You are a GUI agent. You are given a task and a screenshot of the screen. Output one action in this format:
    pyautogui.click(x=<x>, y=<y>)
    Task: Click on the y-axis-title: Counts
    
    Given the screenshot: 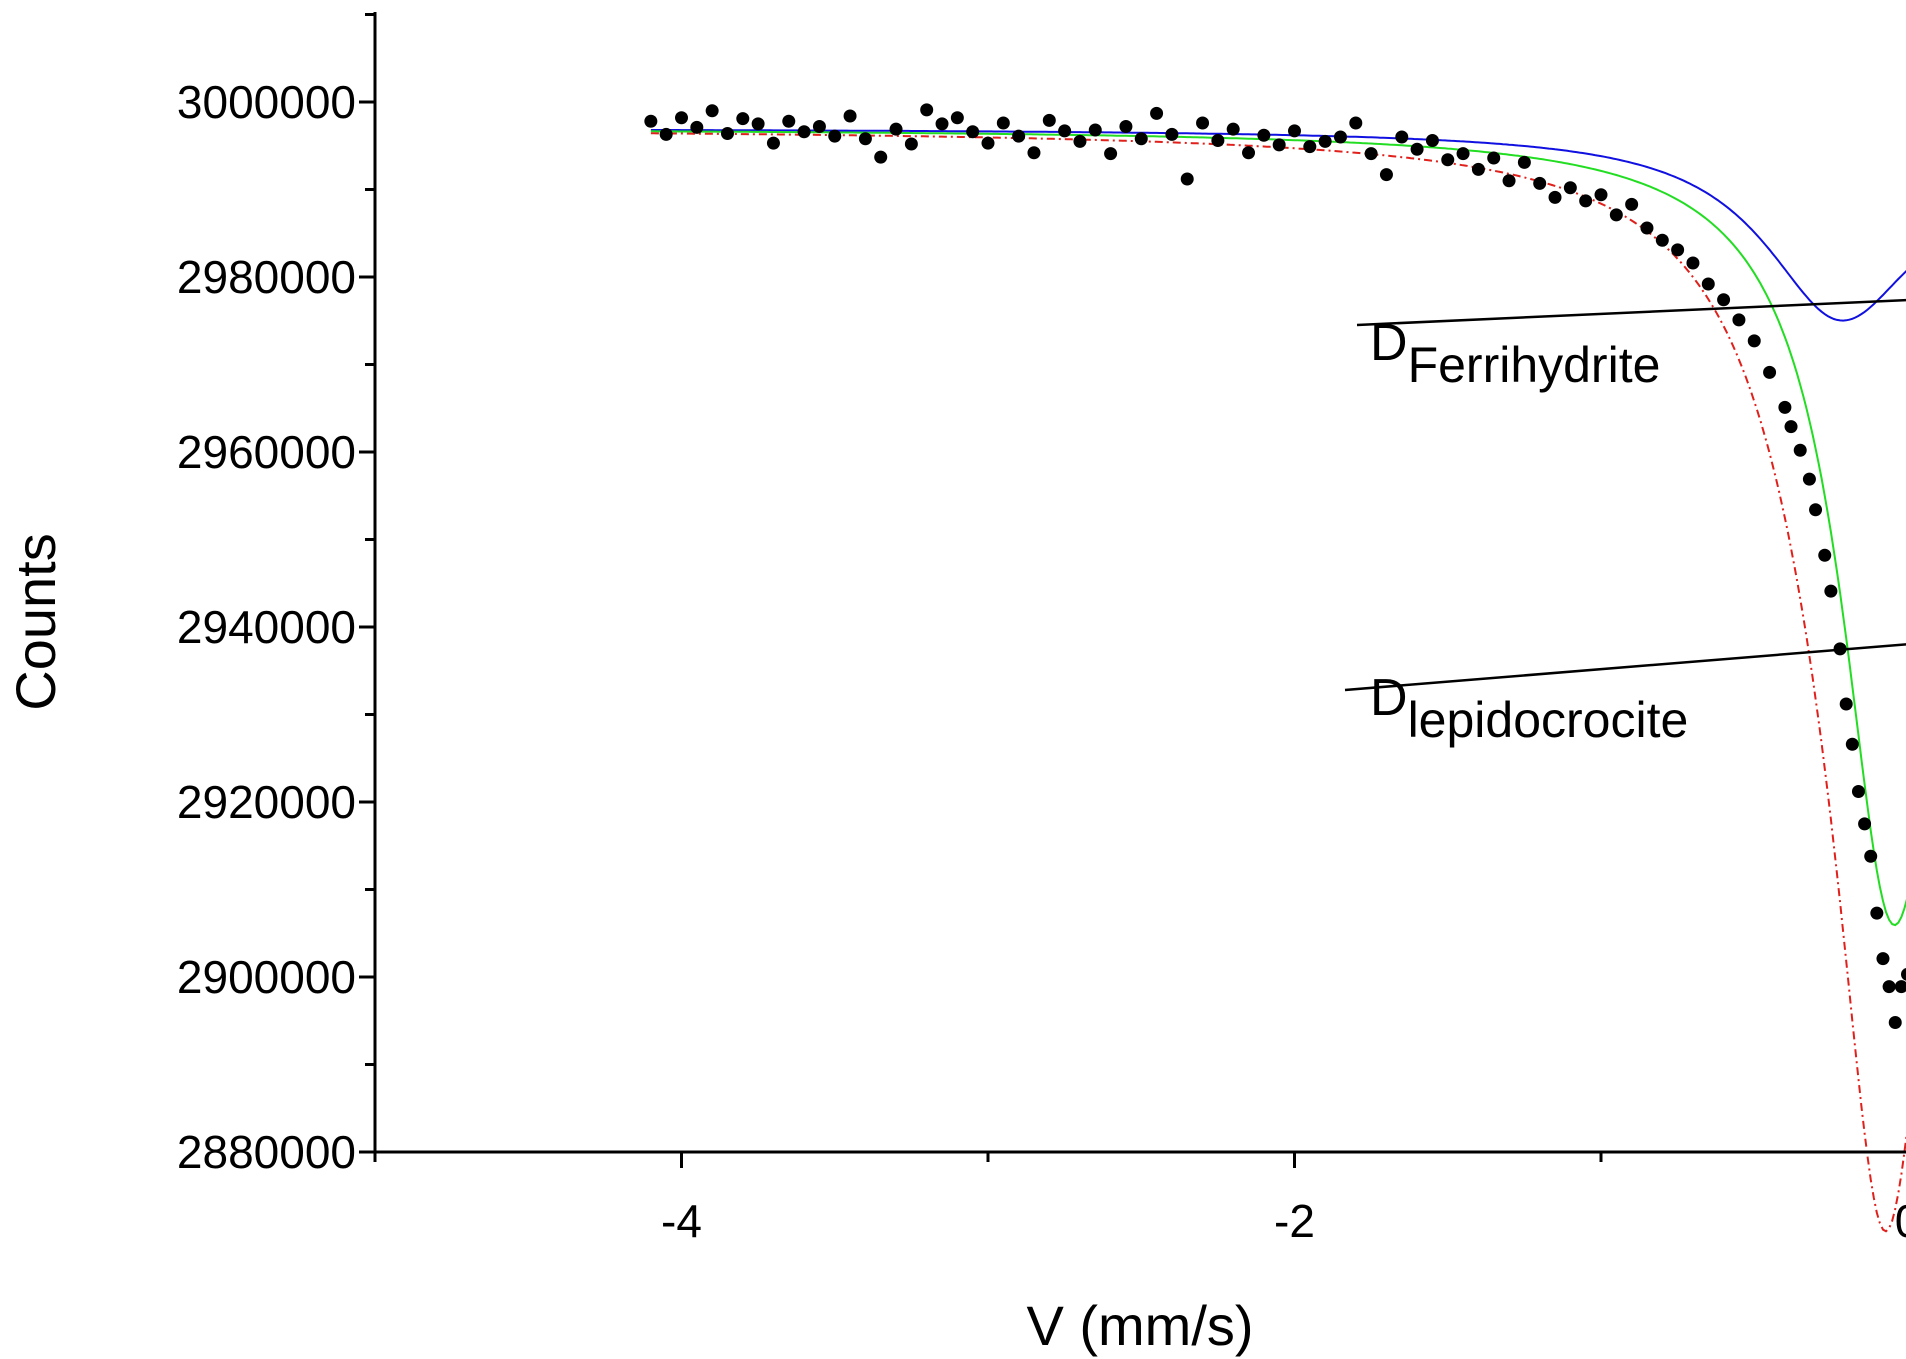 What is the action you would take?
    pyautogui.click(x=35, y=621)
    